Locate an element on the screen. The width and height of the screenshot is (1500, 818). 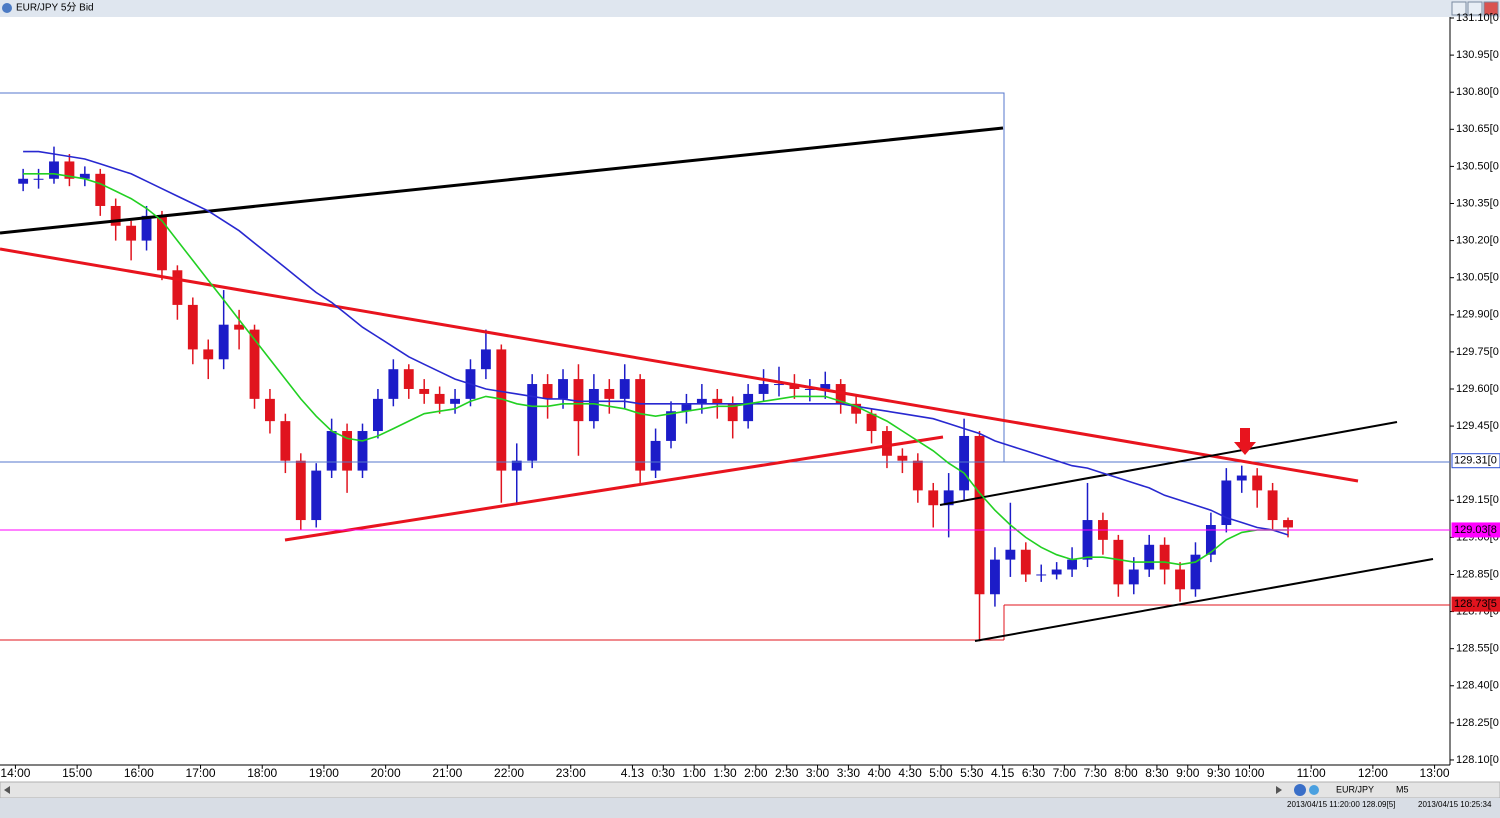
y-tick-label: 129.75[0 is located at coordinates (1477, 352).